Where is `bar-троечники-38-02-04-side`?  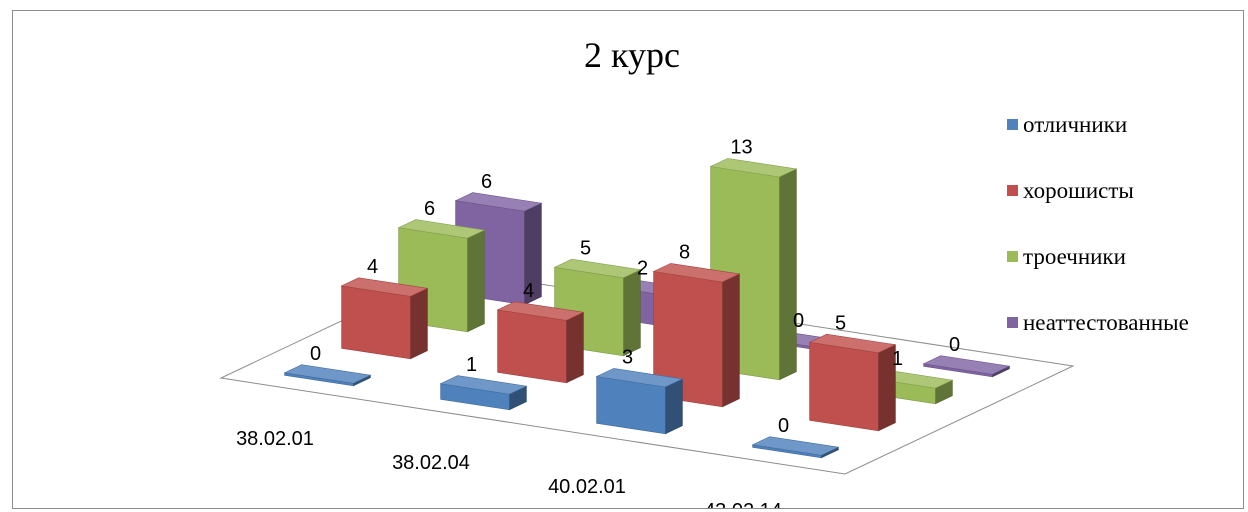
bar-троечники-38-02-04-side is located at coordinates (631, 313).